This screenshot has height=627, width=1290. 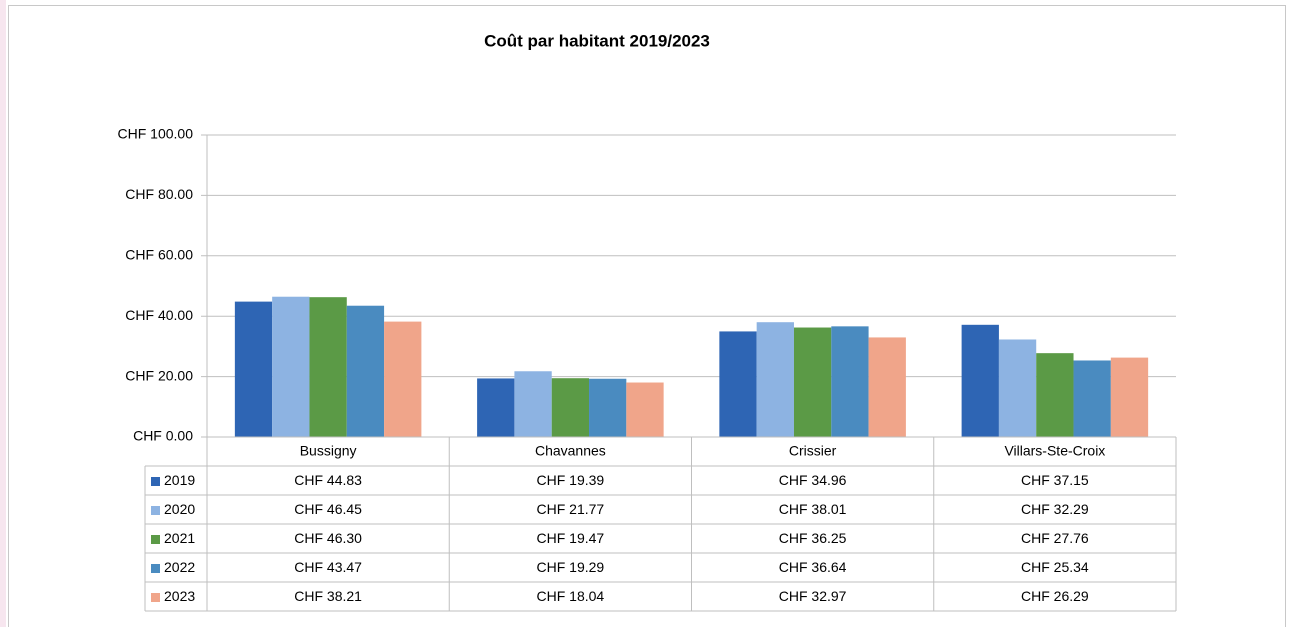 I want to click on table-cell: CHF 19.29, so click(x=571, y=567).